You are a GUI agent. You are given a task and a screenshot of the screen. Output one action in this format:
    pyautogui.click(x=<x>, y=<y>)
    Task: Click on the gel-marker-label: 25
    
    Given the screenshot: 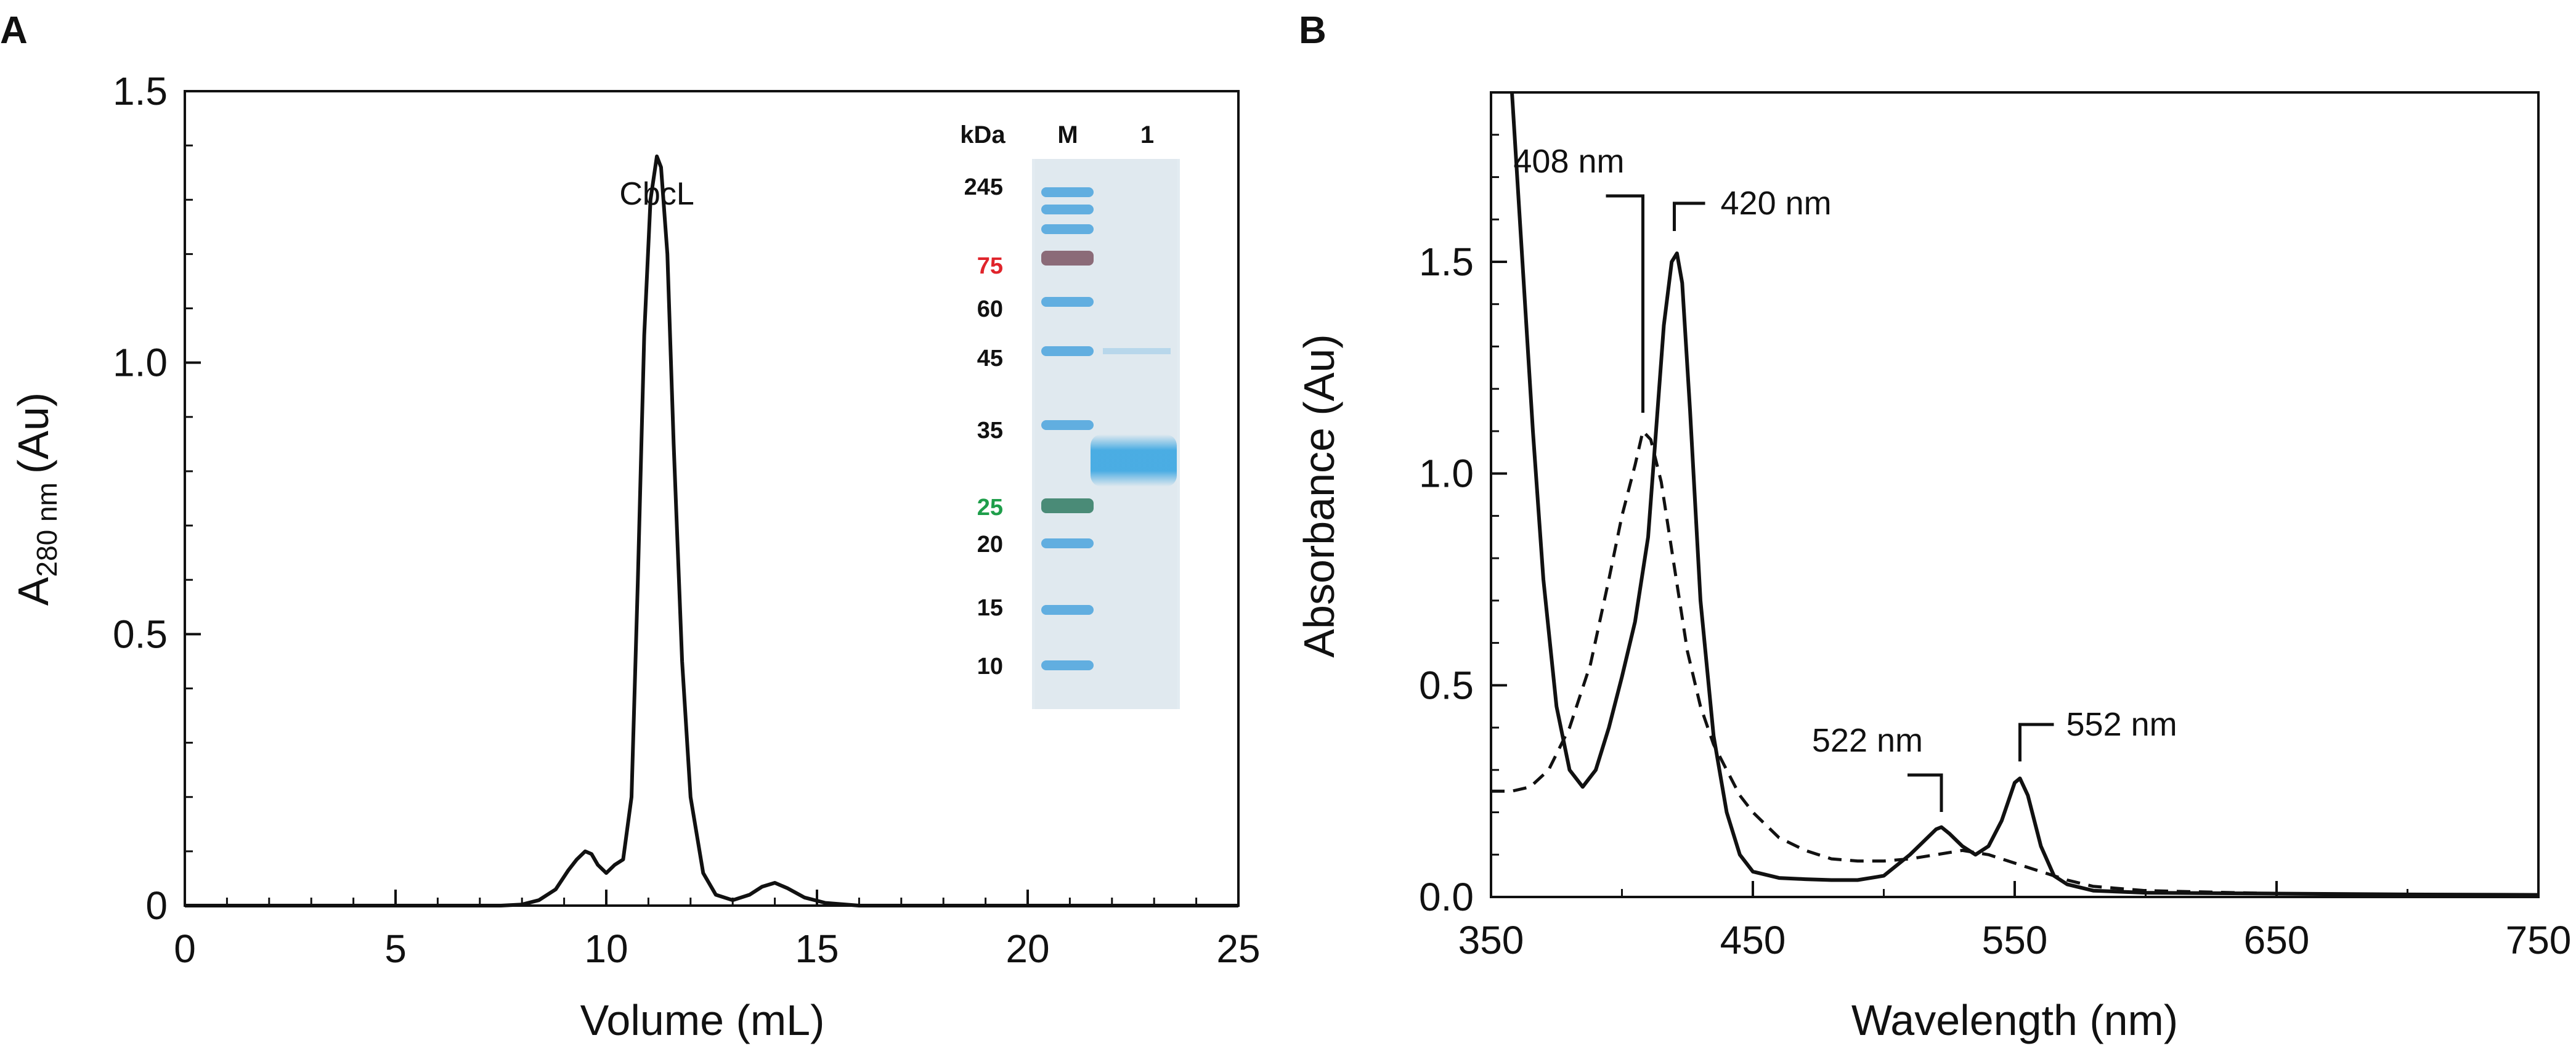 What is the action you would take?
    pyautogui.click(x=990, y=508)
    